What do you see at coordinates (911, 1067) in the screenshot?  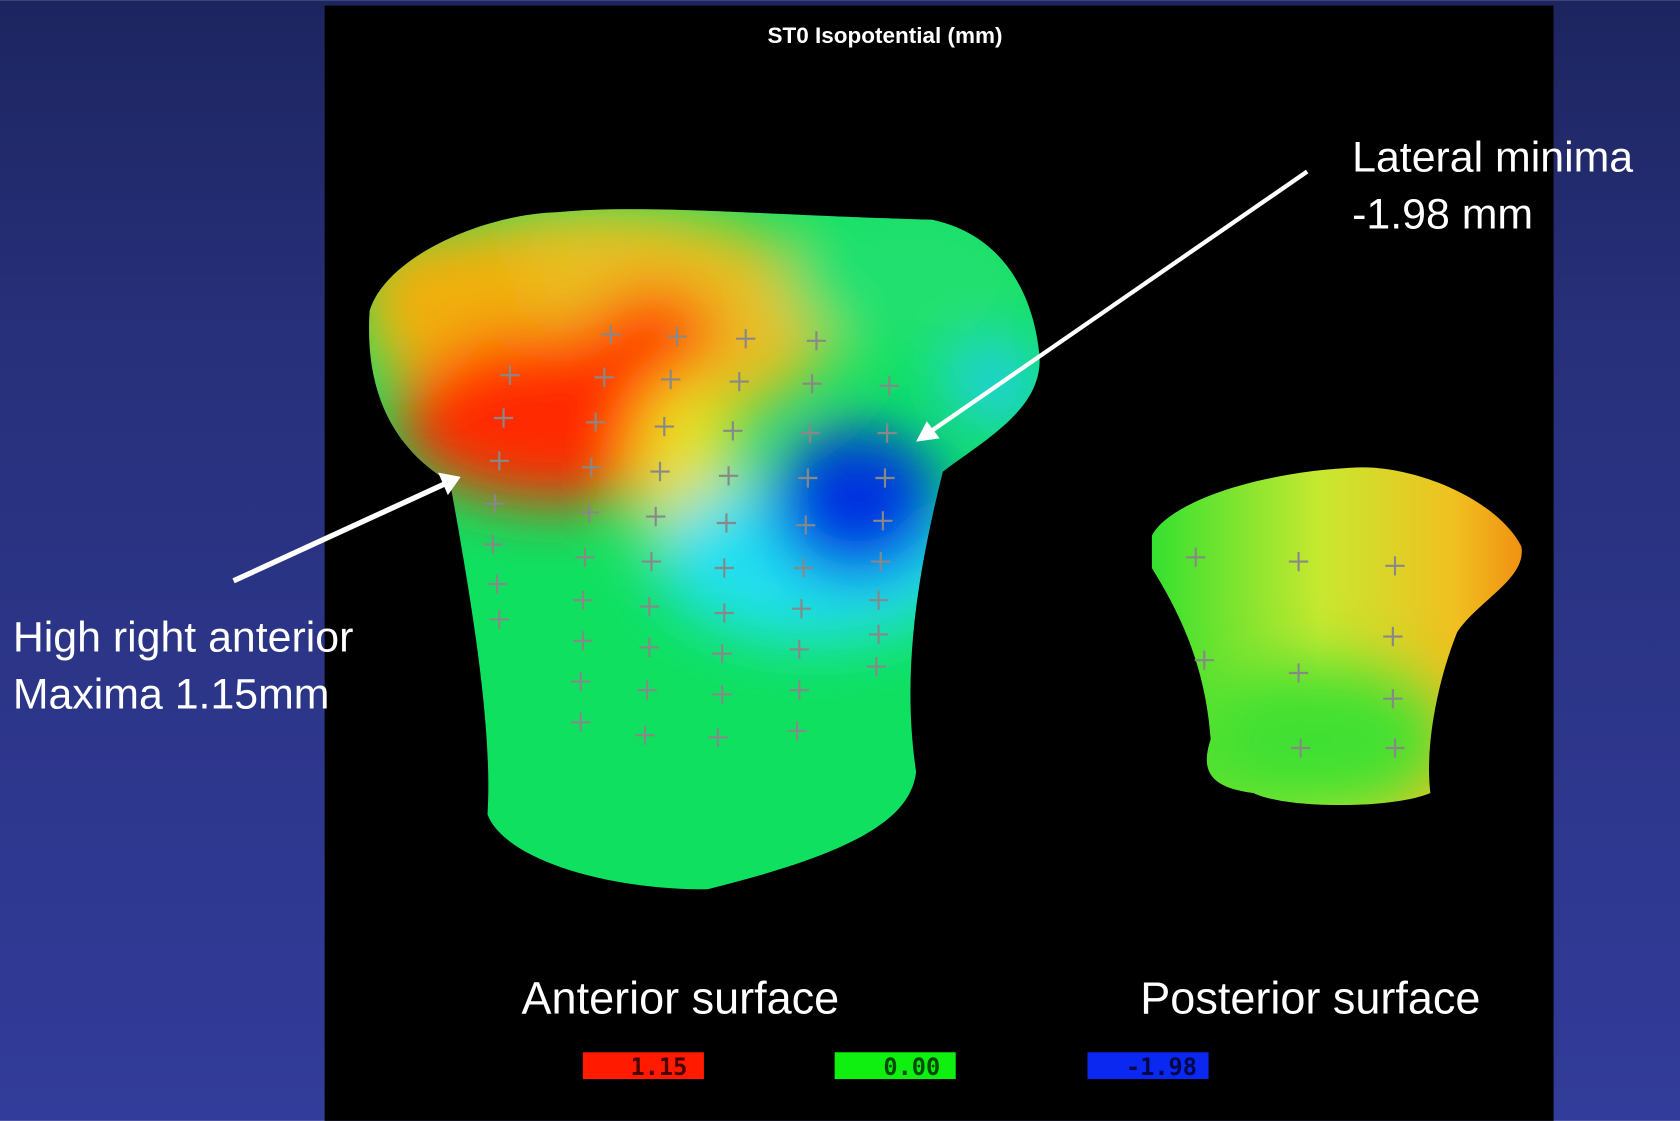 I see `legend-label: 0.00` at bounding box center [911, 1067].